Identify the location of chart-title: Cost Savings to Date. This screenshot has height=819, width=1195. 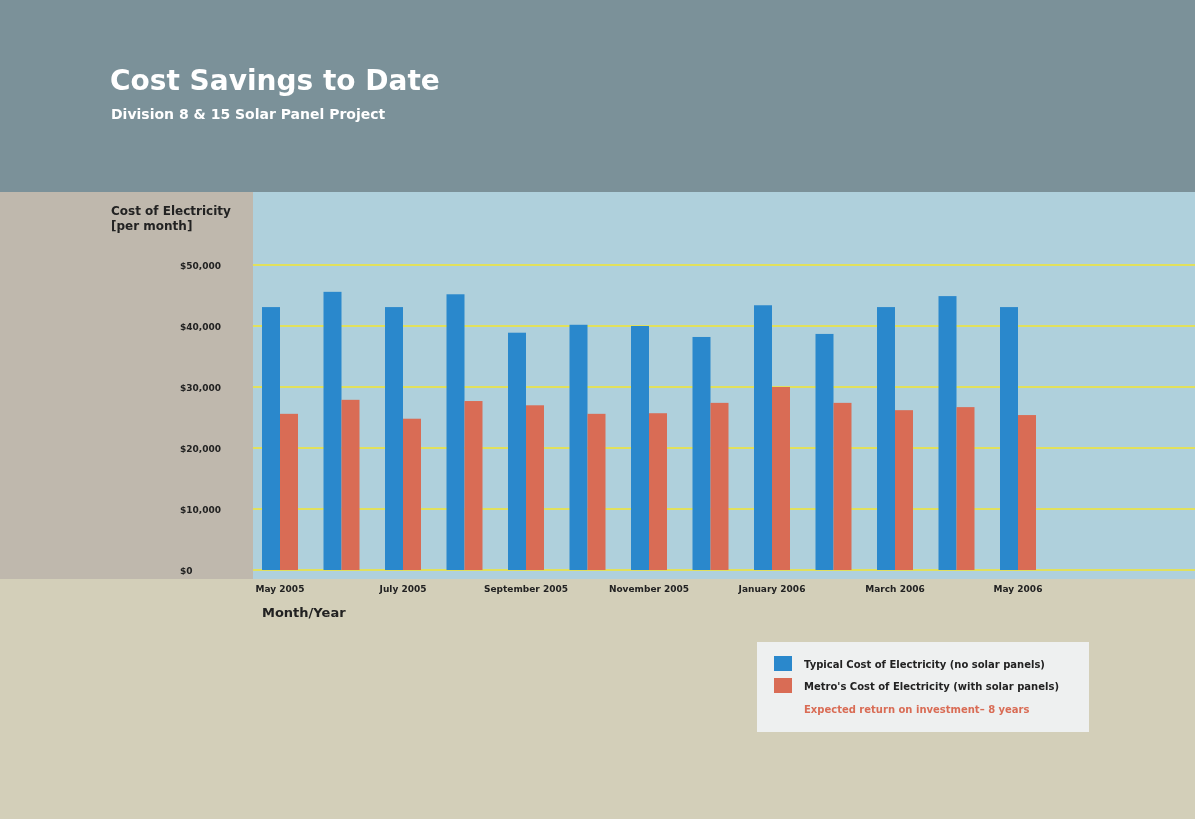
(275, 80).